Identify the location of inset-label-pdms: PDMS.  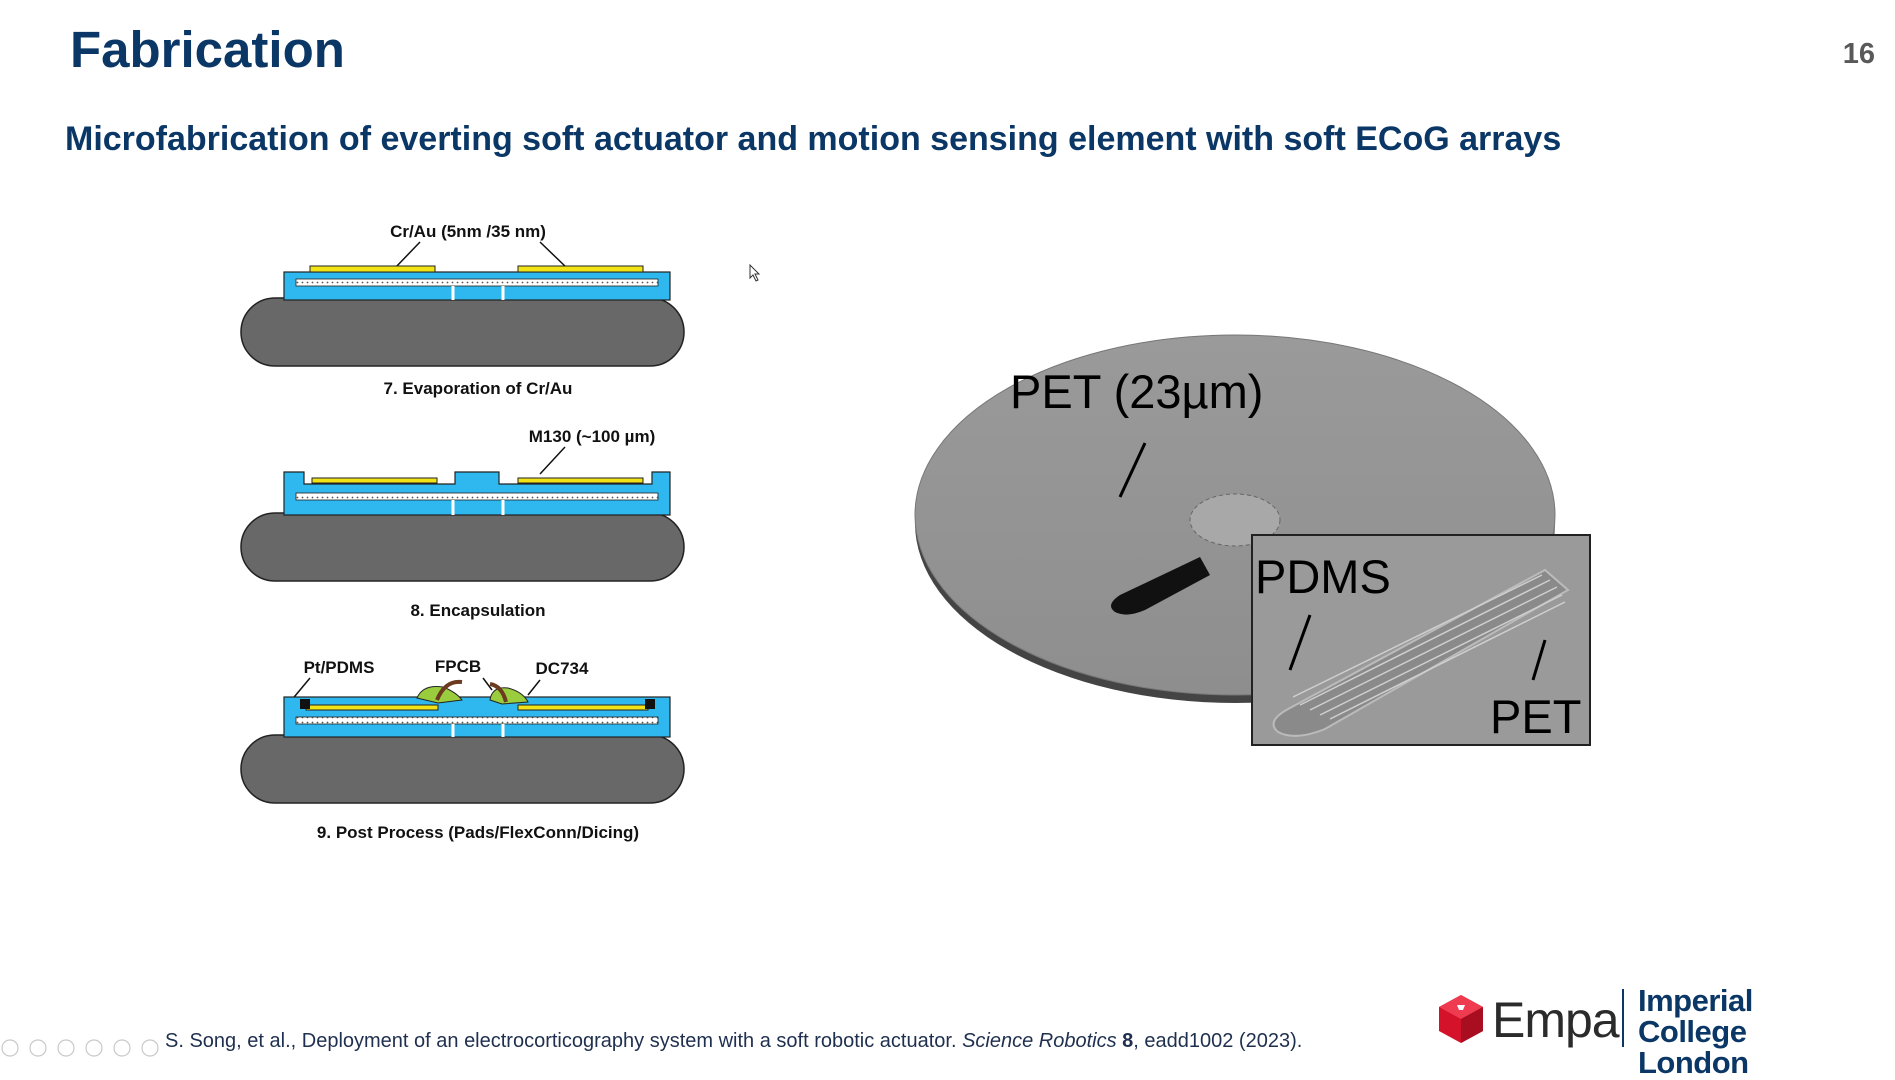
(1323, 576).